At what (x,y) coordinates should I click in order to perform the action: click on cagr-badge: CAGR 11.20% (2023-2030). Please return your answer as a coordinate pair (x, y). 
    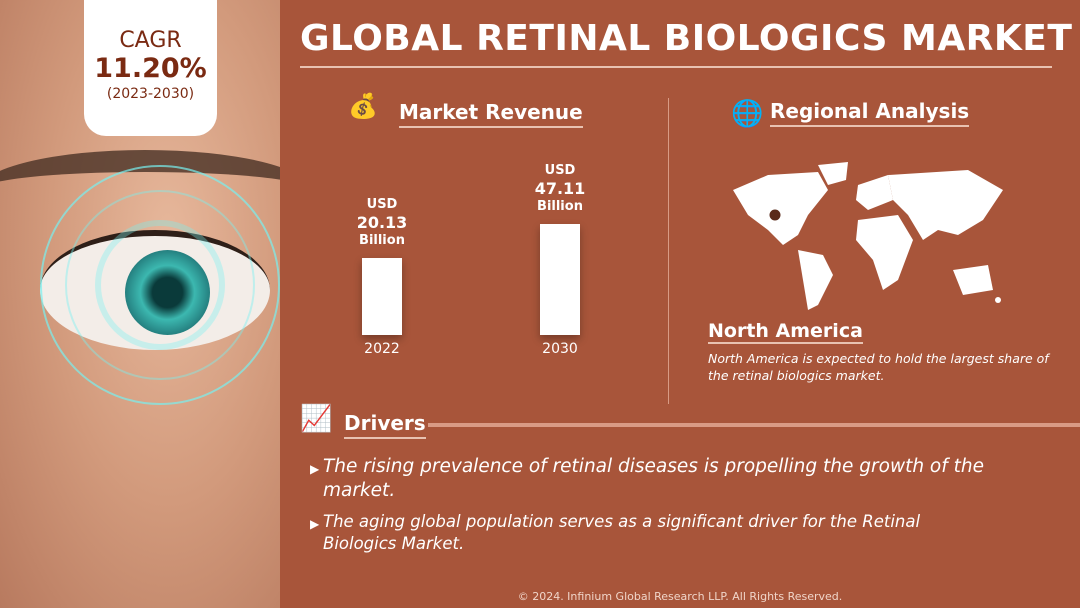
    Looking at the image, I should click on (150, 68).